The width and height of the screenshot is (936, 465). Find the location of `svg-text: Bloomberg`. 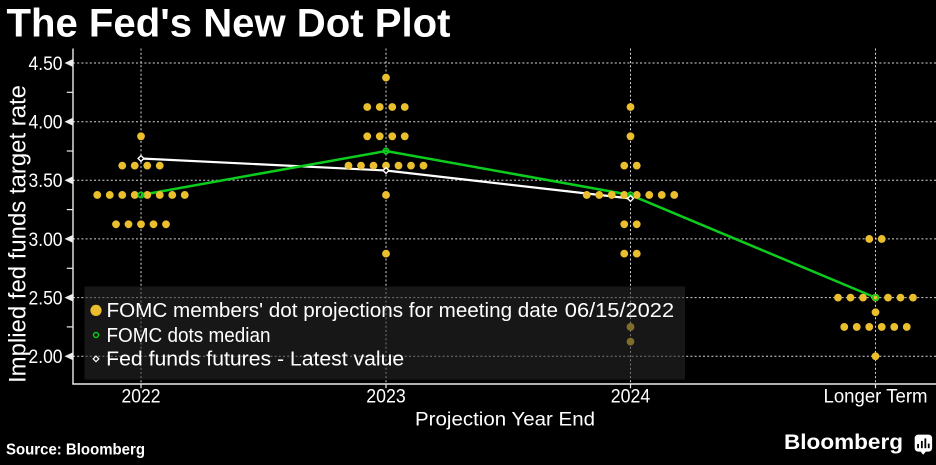

svg-text: Bloomberg is located at coordinates (843, 442).